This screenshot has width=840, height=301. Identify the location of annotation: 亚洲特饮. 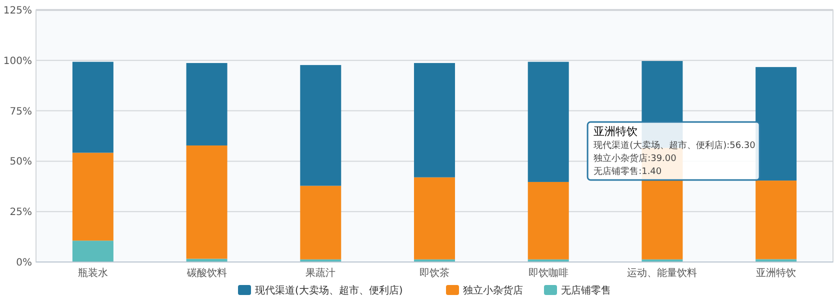
(616, 131).